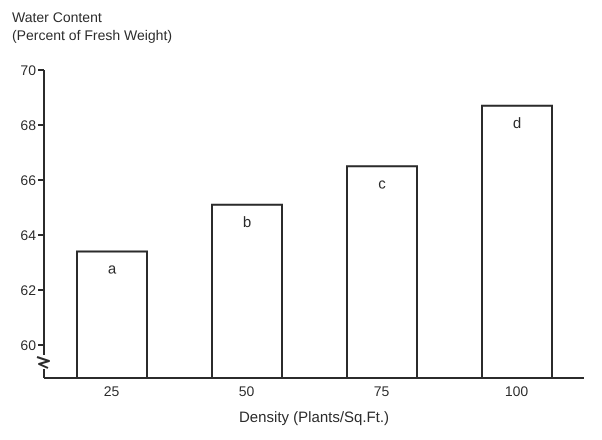 The image size is (602, 440). What do you see at coordinates (246, 390) in the screenshot?
I see `x-tick-label: 50` at bounding box center [246, 390].